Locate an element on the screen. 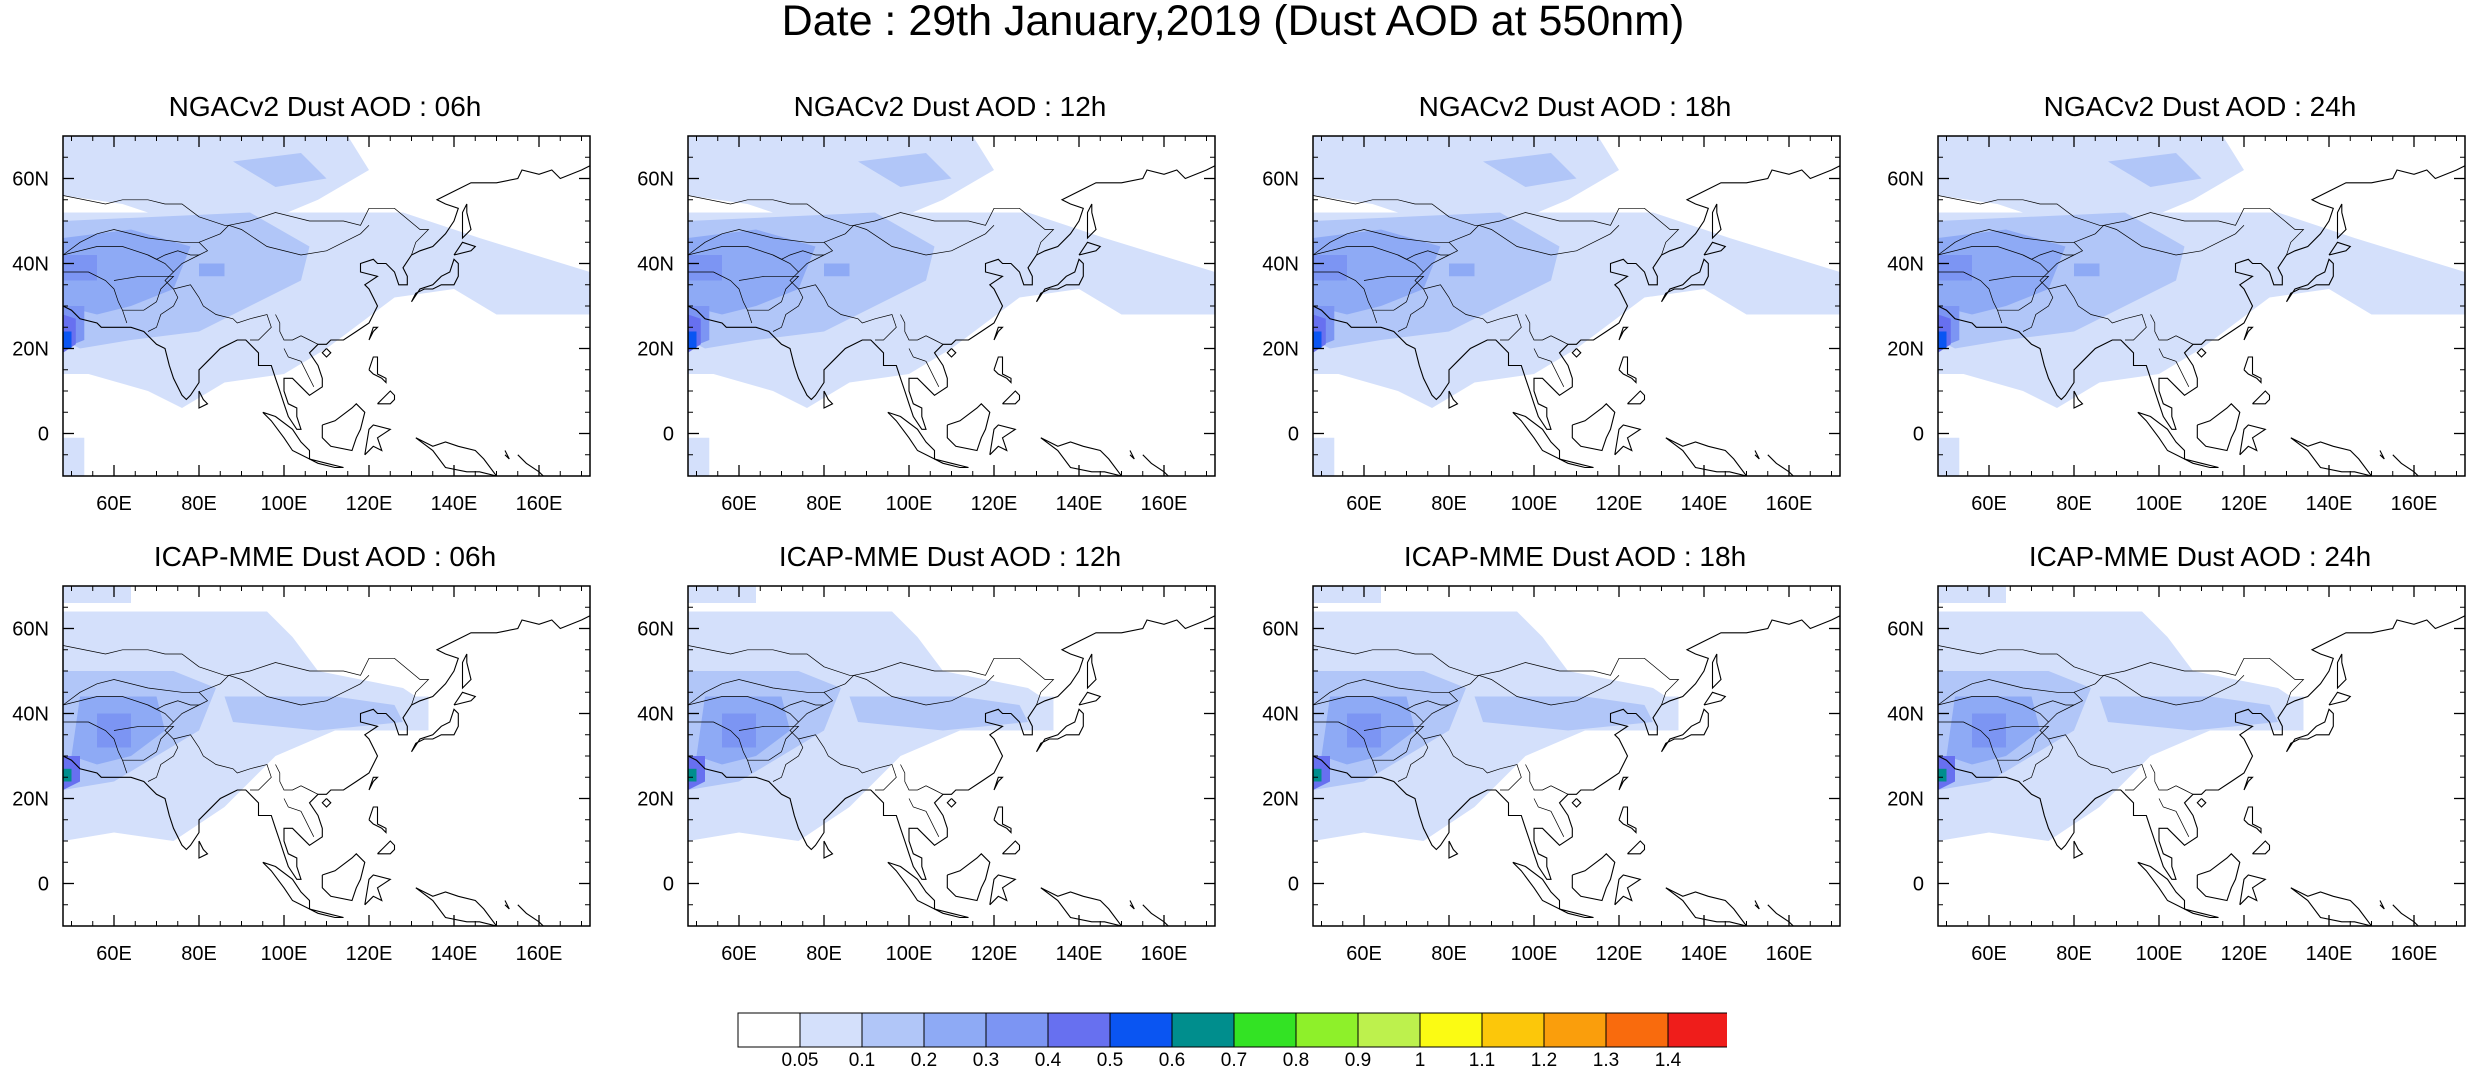 This screenshot has height=1072, width=2466. colorbar-tick-label: 1.4 is located at coordinates (1668, 1060).